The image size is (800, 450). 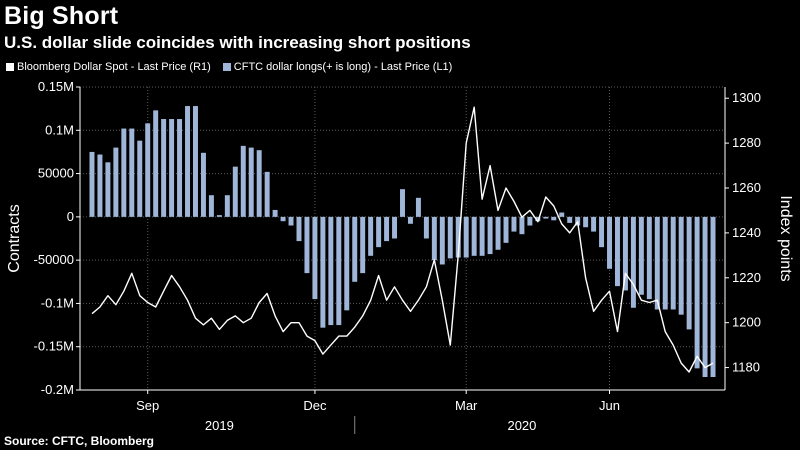 I want to click on left-tick-label: -0.15M, so click(x=54, y=346).